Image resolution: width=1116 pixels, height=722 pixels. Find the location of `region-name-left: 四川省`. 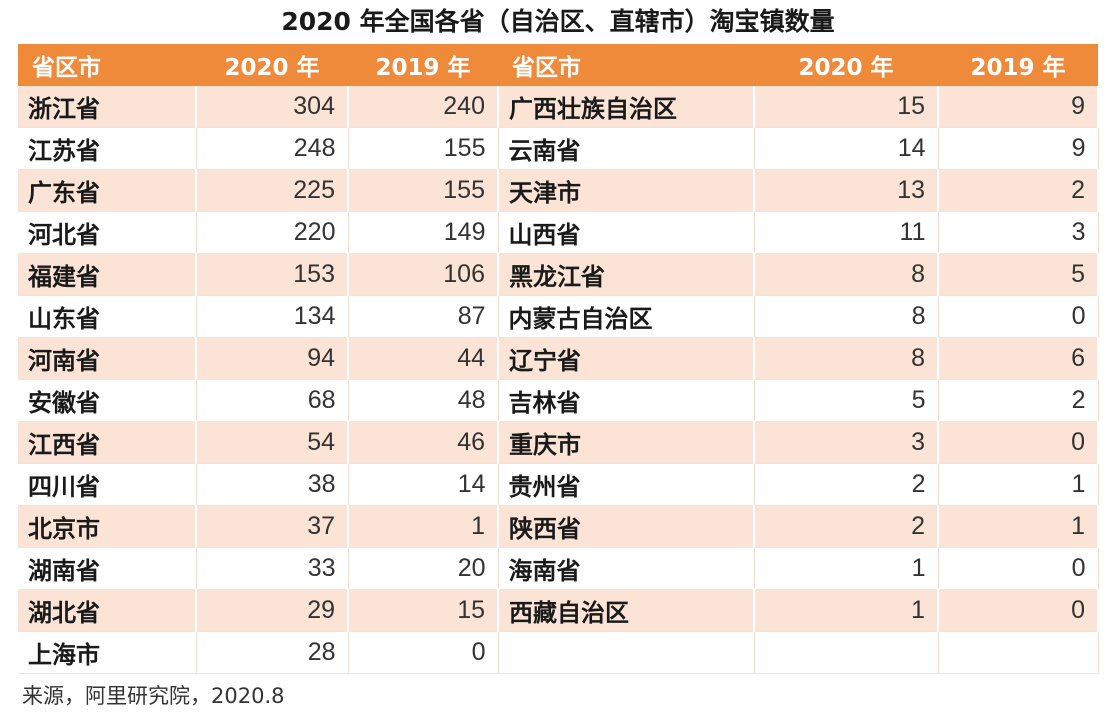

region-name-left: 四川省 is located at coordinates (107, 484).